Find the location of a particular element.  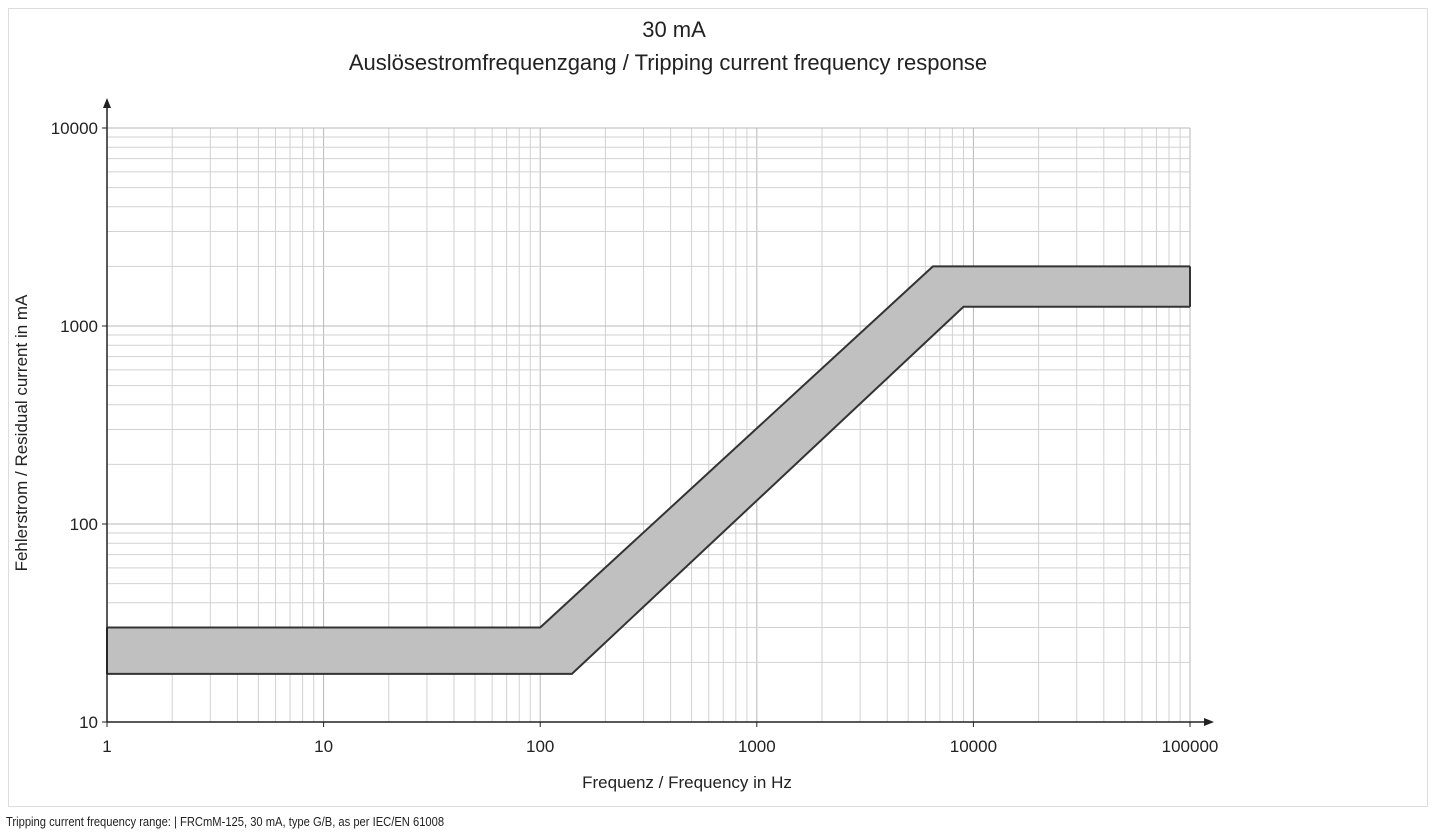

y-tick-label: 100 is located at coordinates (84, 524).